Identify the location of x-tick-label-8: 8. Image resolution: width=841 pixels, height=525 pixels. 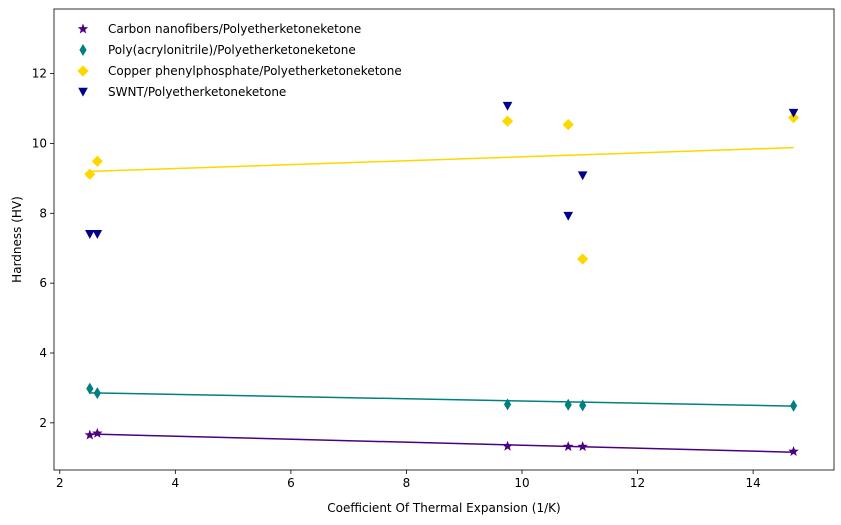
(407, 483).